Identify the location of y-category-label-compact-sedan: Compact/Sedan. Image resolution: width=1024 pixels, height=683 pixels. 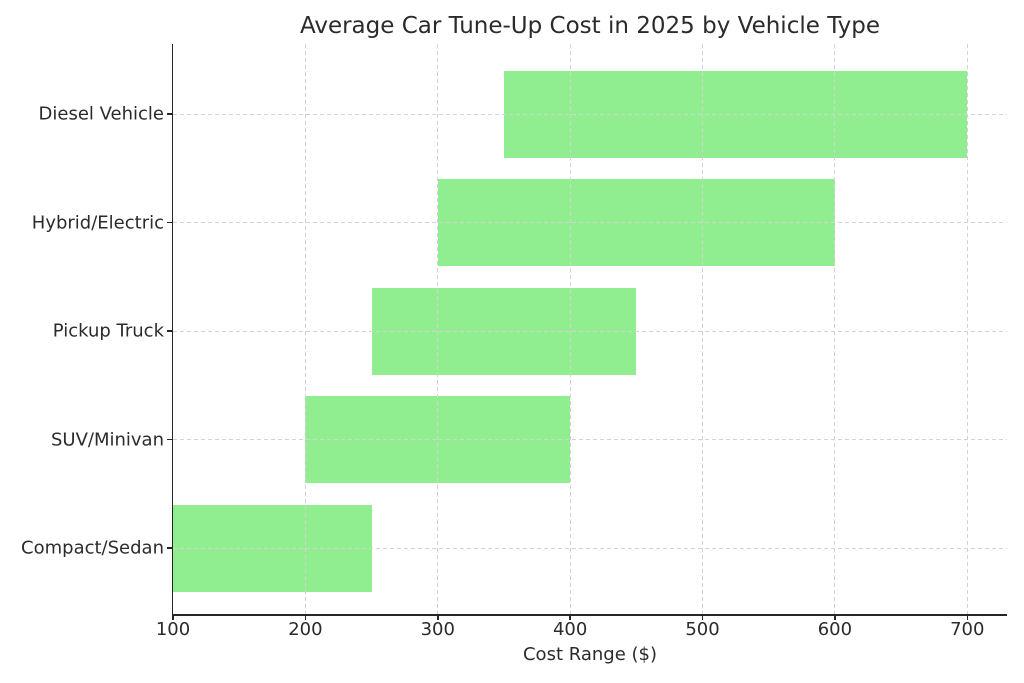
(92, 548).